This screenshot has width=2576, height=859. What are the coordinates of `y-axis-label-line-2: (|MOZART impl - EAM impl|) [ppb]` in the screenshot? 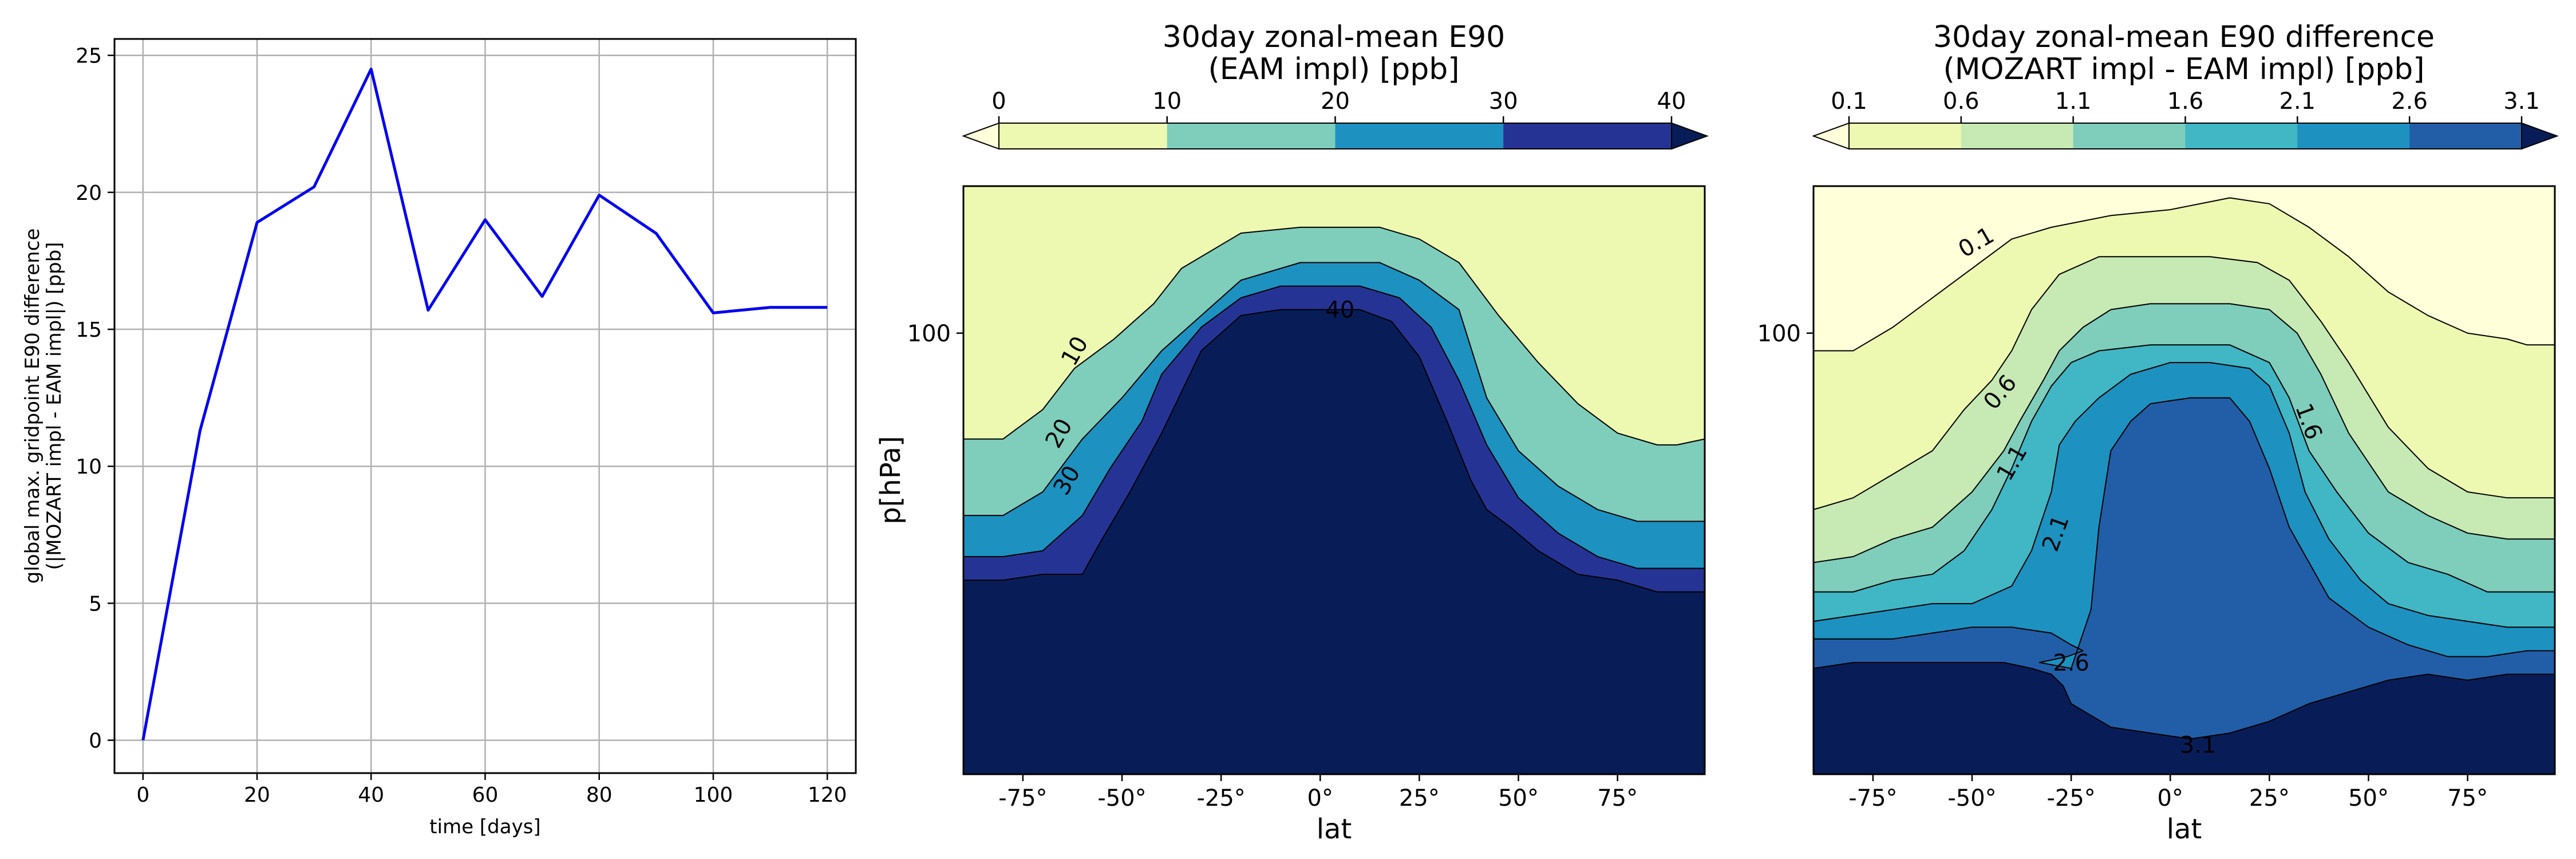 It's located at (54, 406).